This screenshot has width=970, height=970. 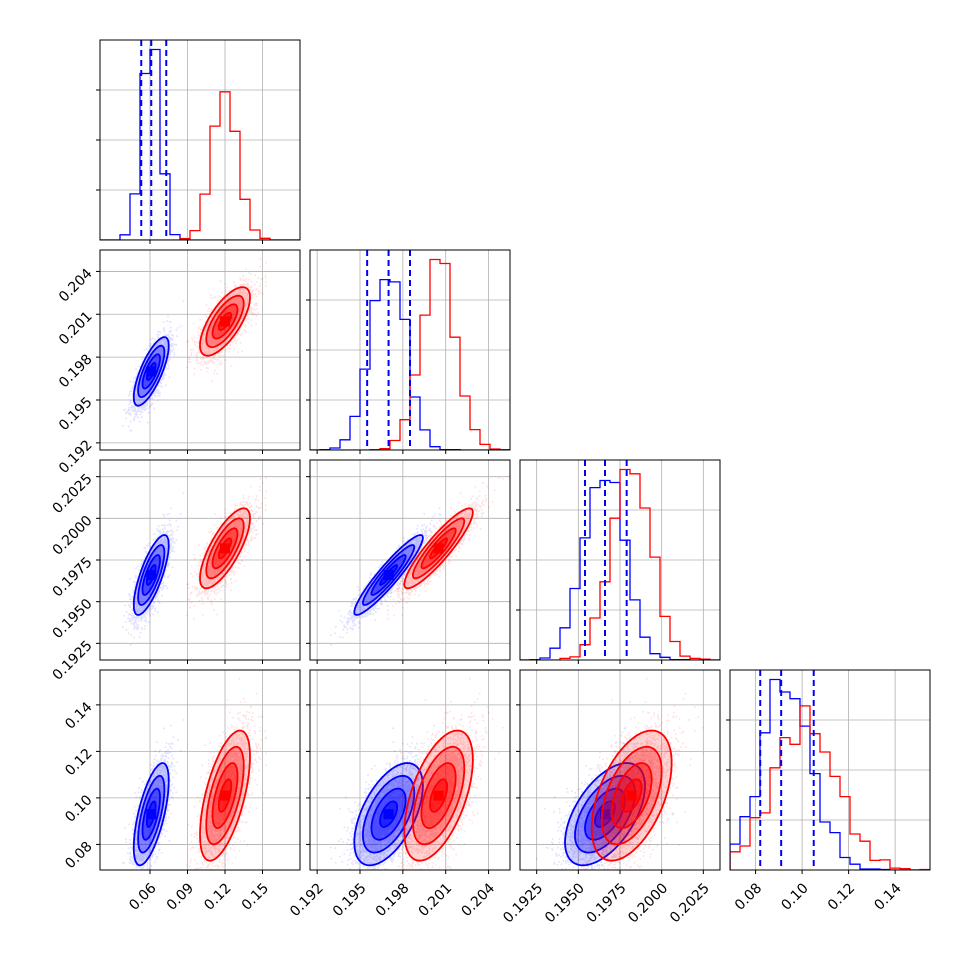 What do you see at coordinates (76, 414) in the screenshot?
I see `y-tick-label: 0.195` at bounding box center [76, 414].